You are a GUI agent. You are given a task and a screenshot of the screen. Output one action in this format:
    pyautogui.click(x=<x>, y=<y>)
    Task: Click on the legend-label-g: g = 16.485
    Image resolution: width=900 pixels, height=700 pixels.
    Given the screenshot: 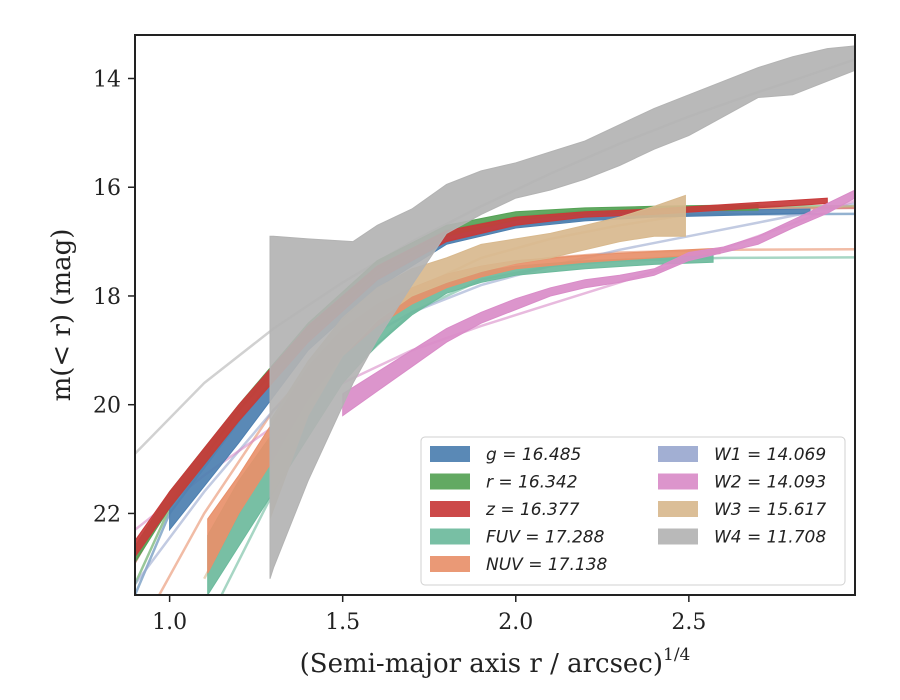 What is the action you would take?
    pyautogui.click(x=533, y=455)
    